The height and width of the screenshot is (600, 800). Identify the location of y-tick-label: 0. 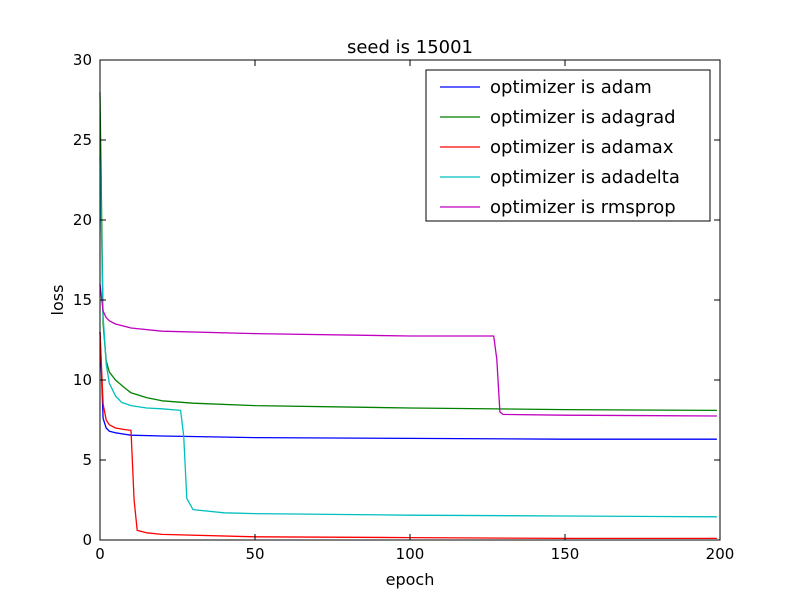
(87, 540).